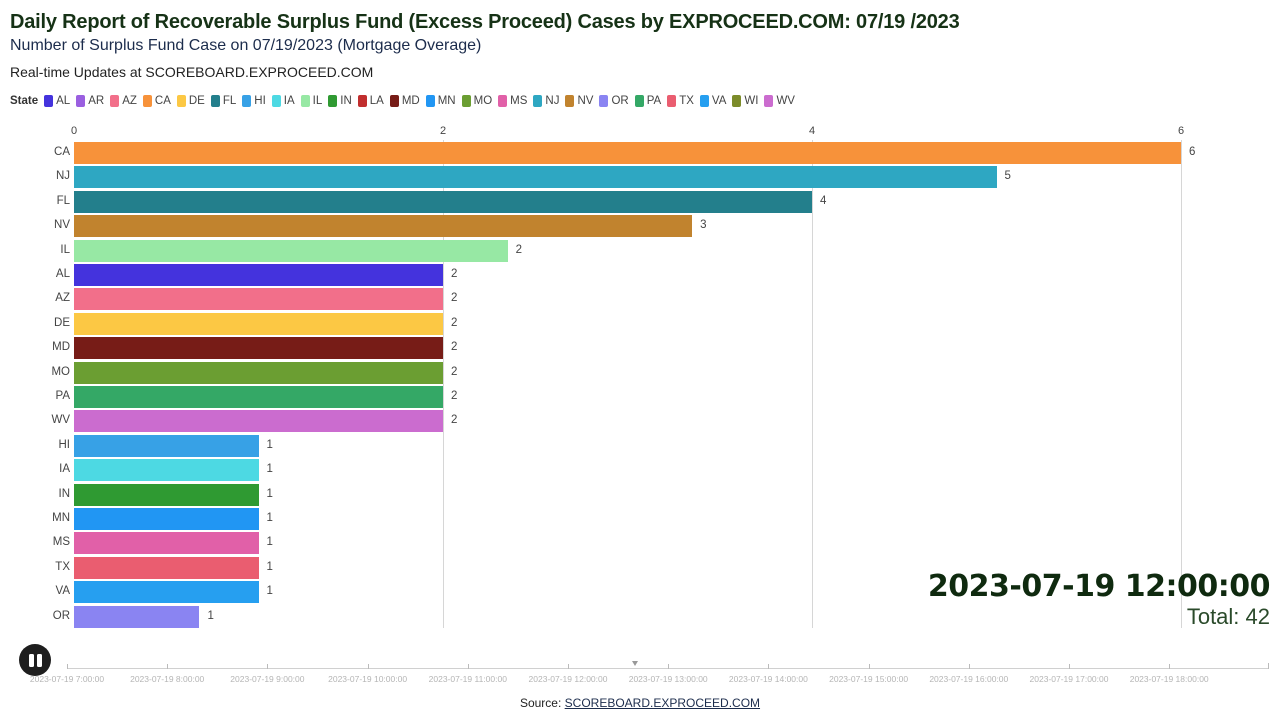  What do you see at coordinates (64, 469) in the screenshot?
I see `bar-category-label: IA` at bounding box center [64, 469].